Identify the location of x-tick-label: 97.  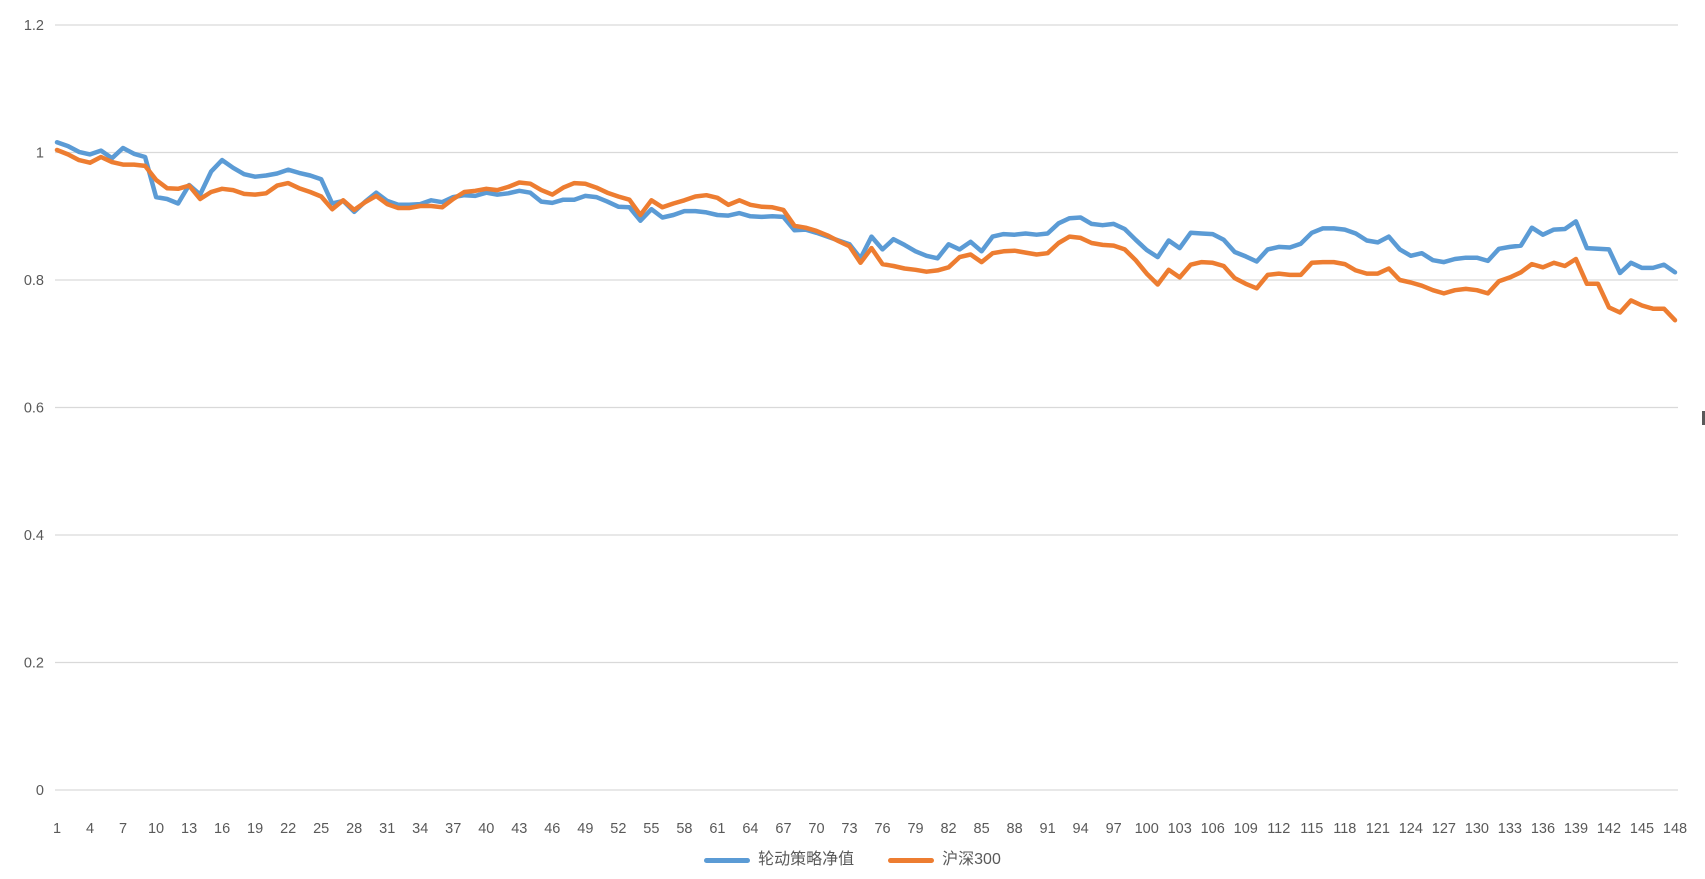
(1114, 829).